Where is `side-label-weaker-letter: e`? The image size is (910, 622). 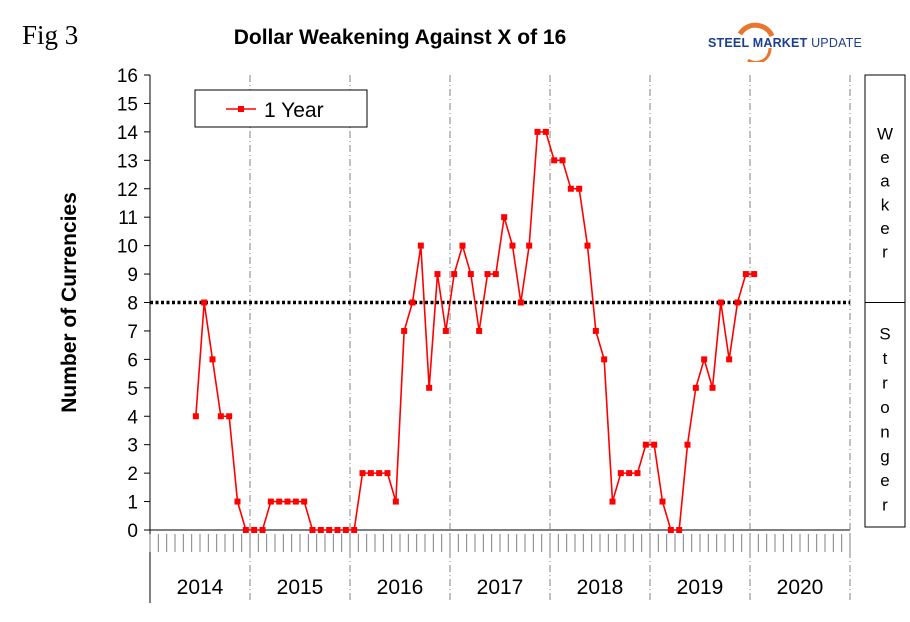
side-label-weaker-letter: e is located at coordinates (884, 157).